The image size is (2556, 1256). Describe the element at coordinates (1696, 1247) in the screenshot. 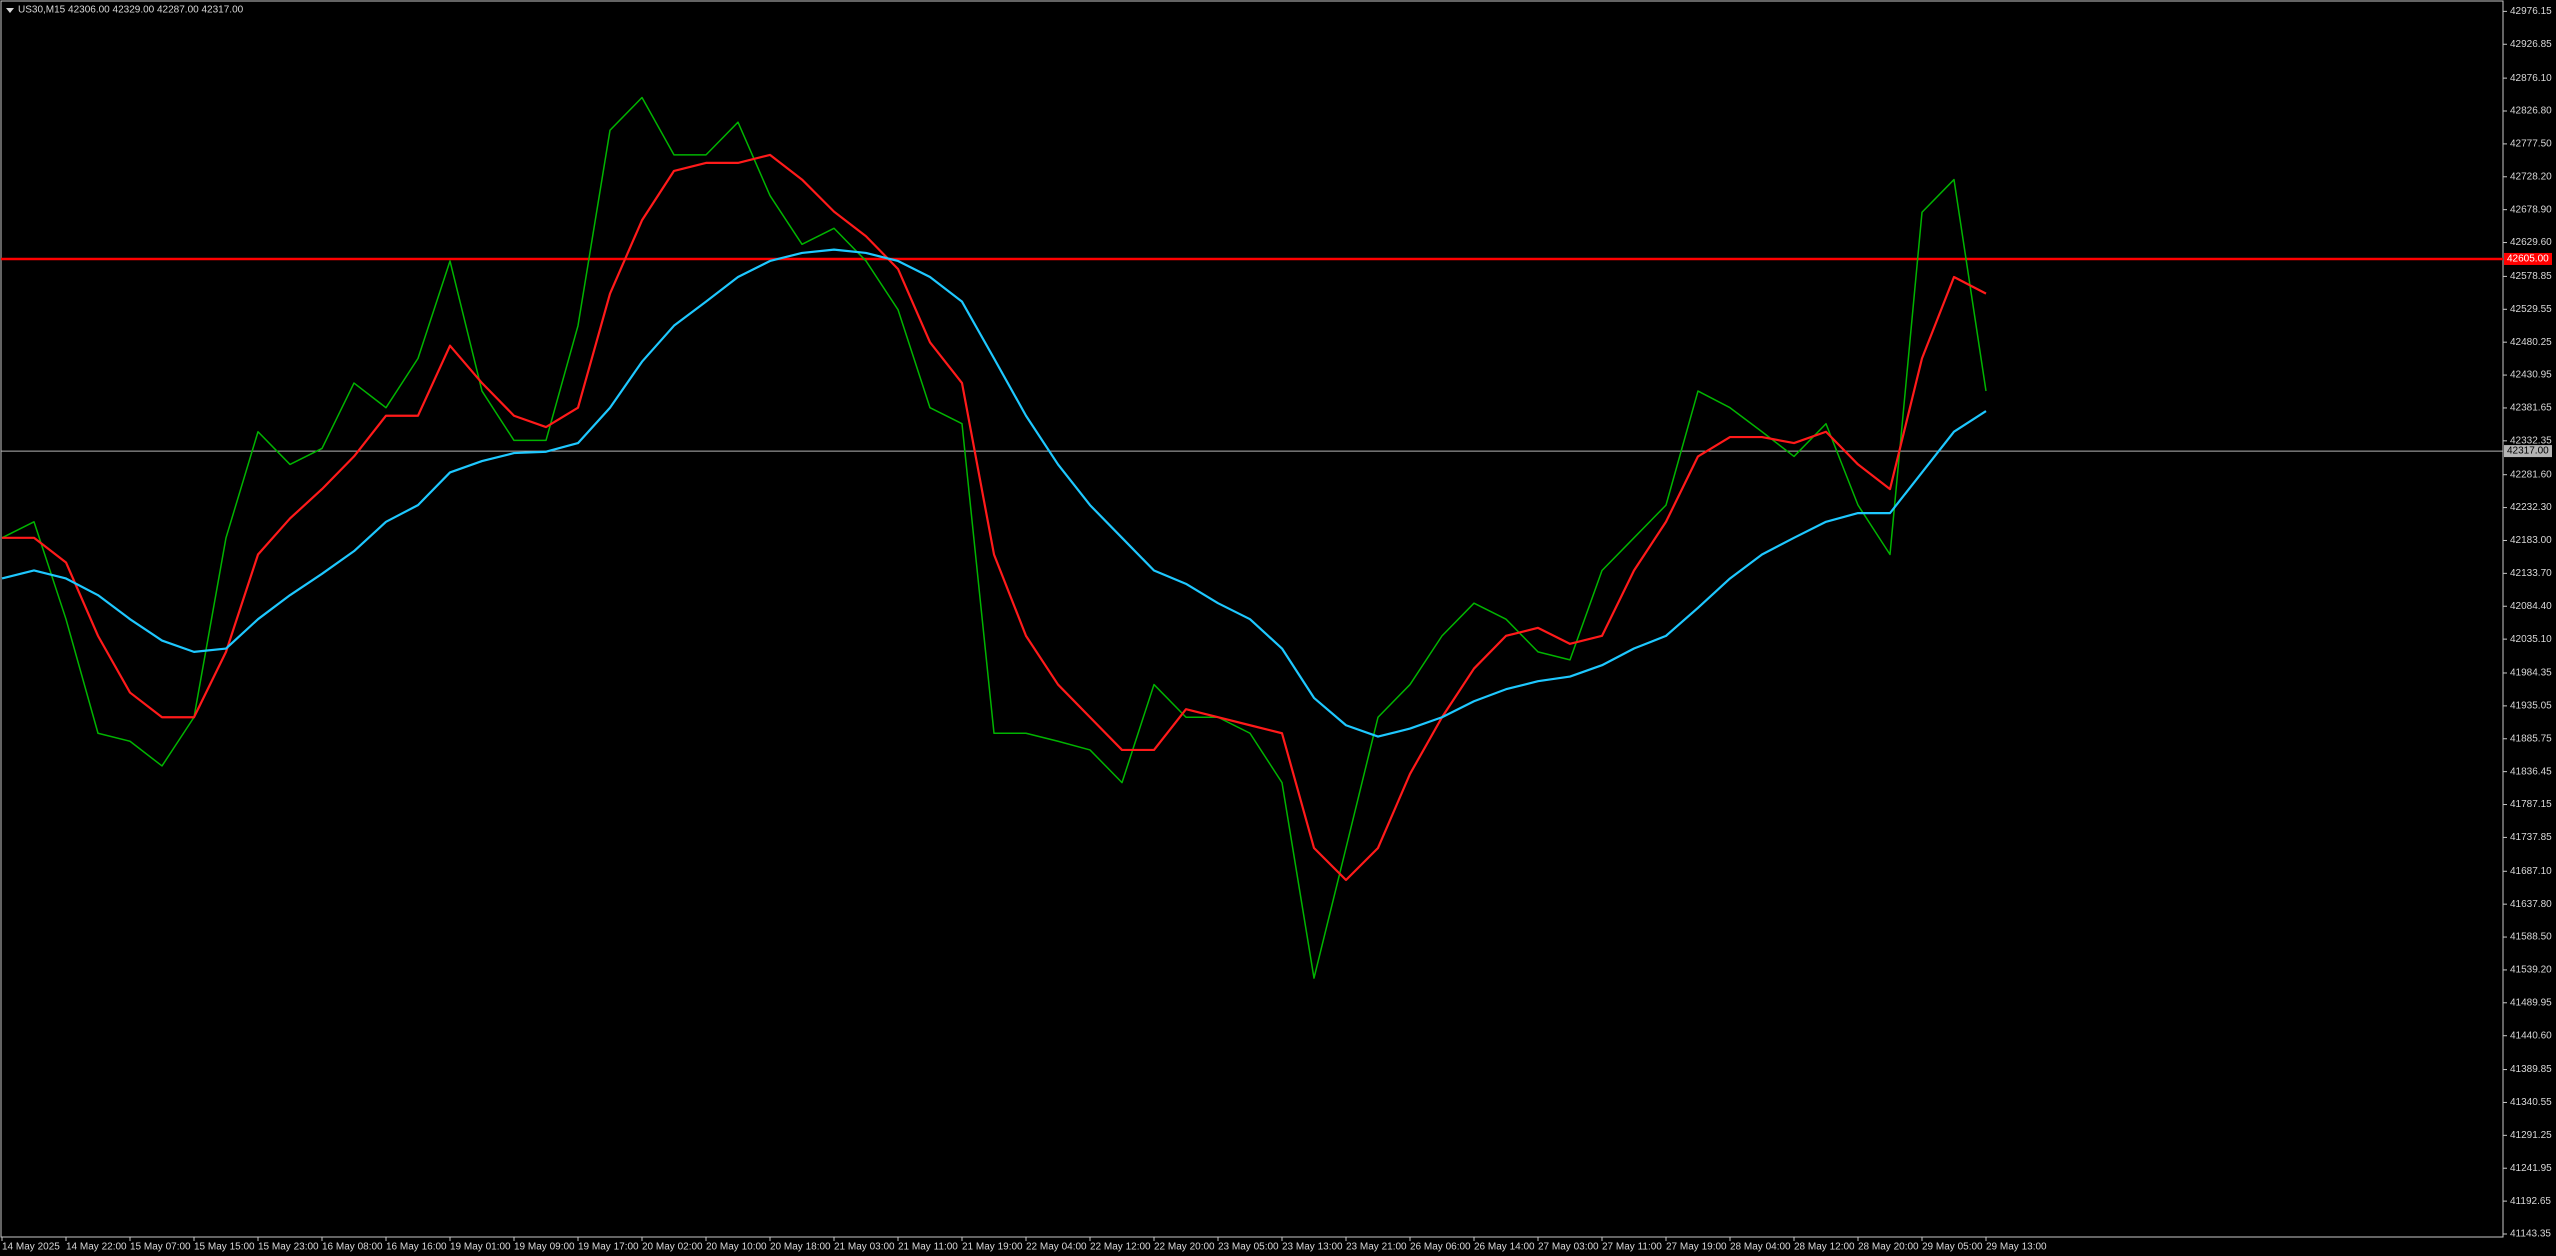

I see `x-tick-label: 27 May 19:00` at that location.